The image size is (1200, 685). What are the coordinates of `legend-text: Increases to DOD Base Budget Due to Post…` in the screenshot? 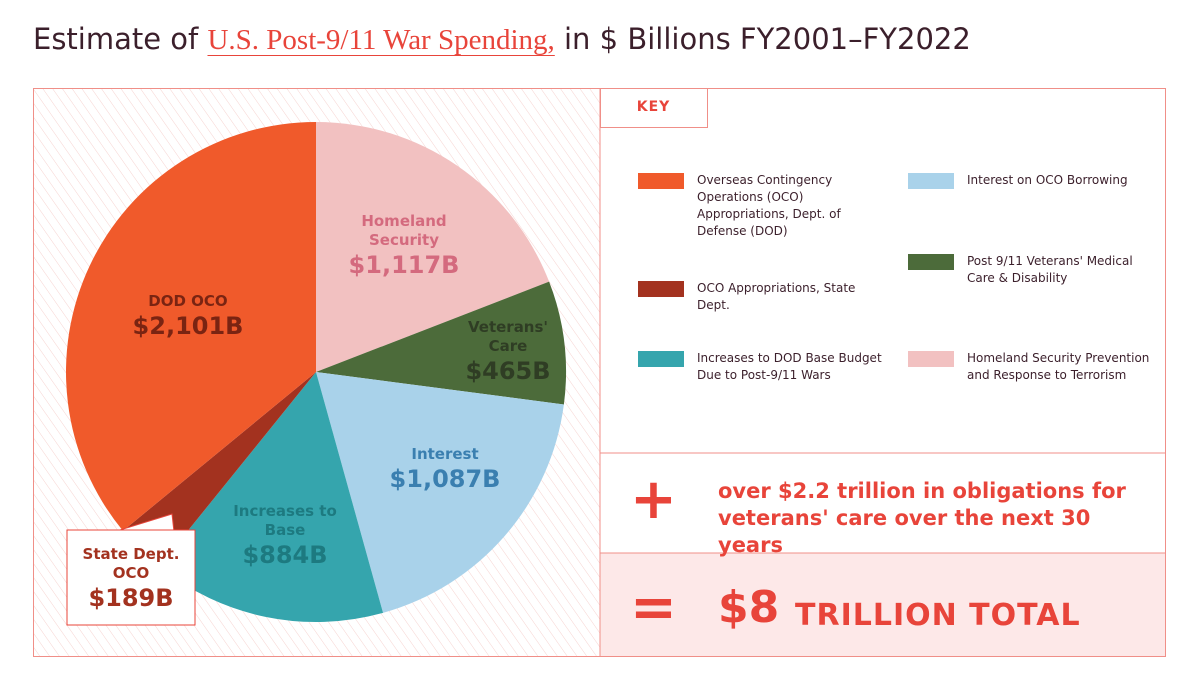 It's located at (789, 366).